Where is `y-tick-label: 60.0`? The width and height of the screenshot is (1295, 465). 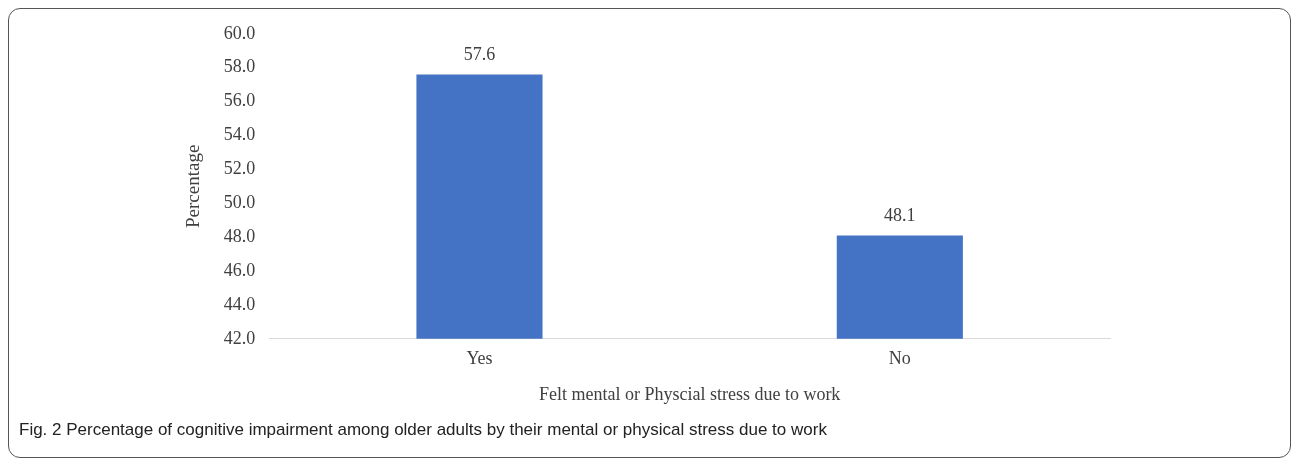 y-tick-label: 60.0 is located at coordinates (239, 32).